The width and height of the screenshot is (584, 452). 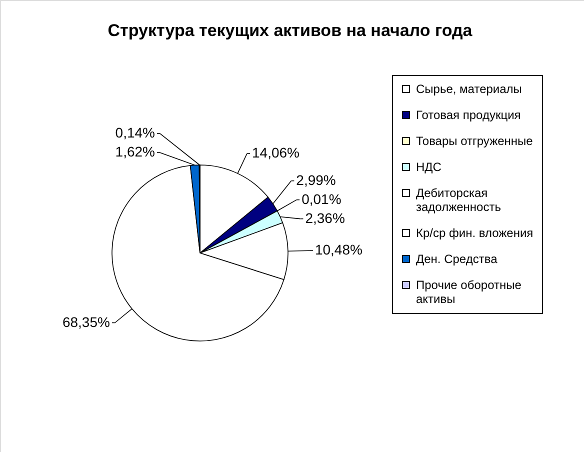 What do you see at coordinates (322, 198) in the screenshot?
I see `data-label: 0,01%` at bounding box center [322, 198].